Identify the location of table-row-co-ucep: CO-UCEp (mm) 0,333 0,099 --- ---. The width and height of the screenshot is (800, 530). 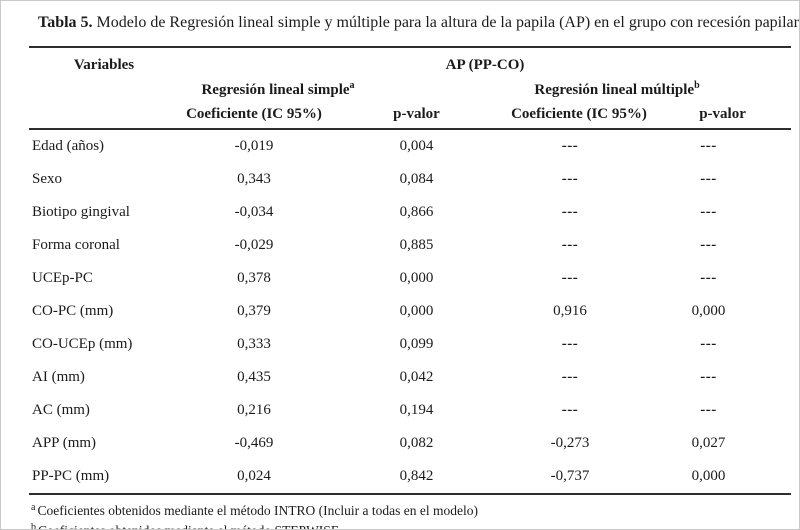
(410, 344).